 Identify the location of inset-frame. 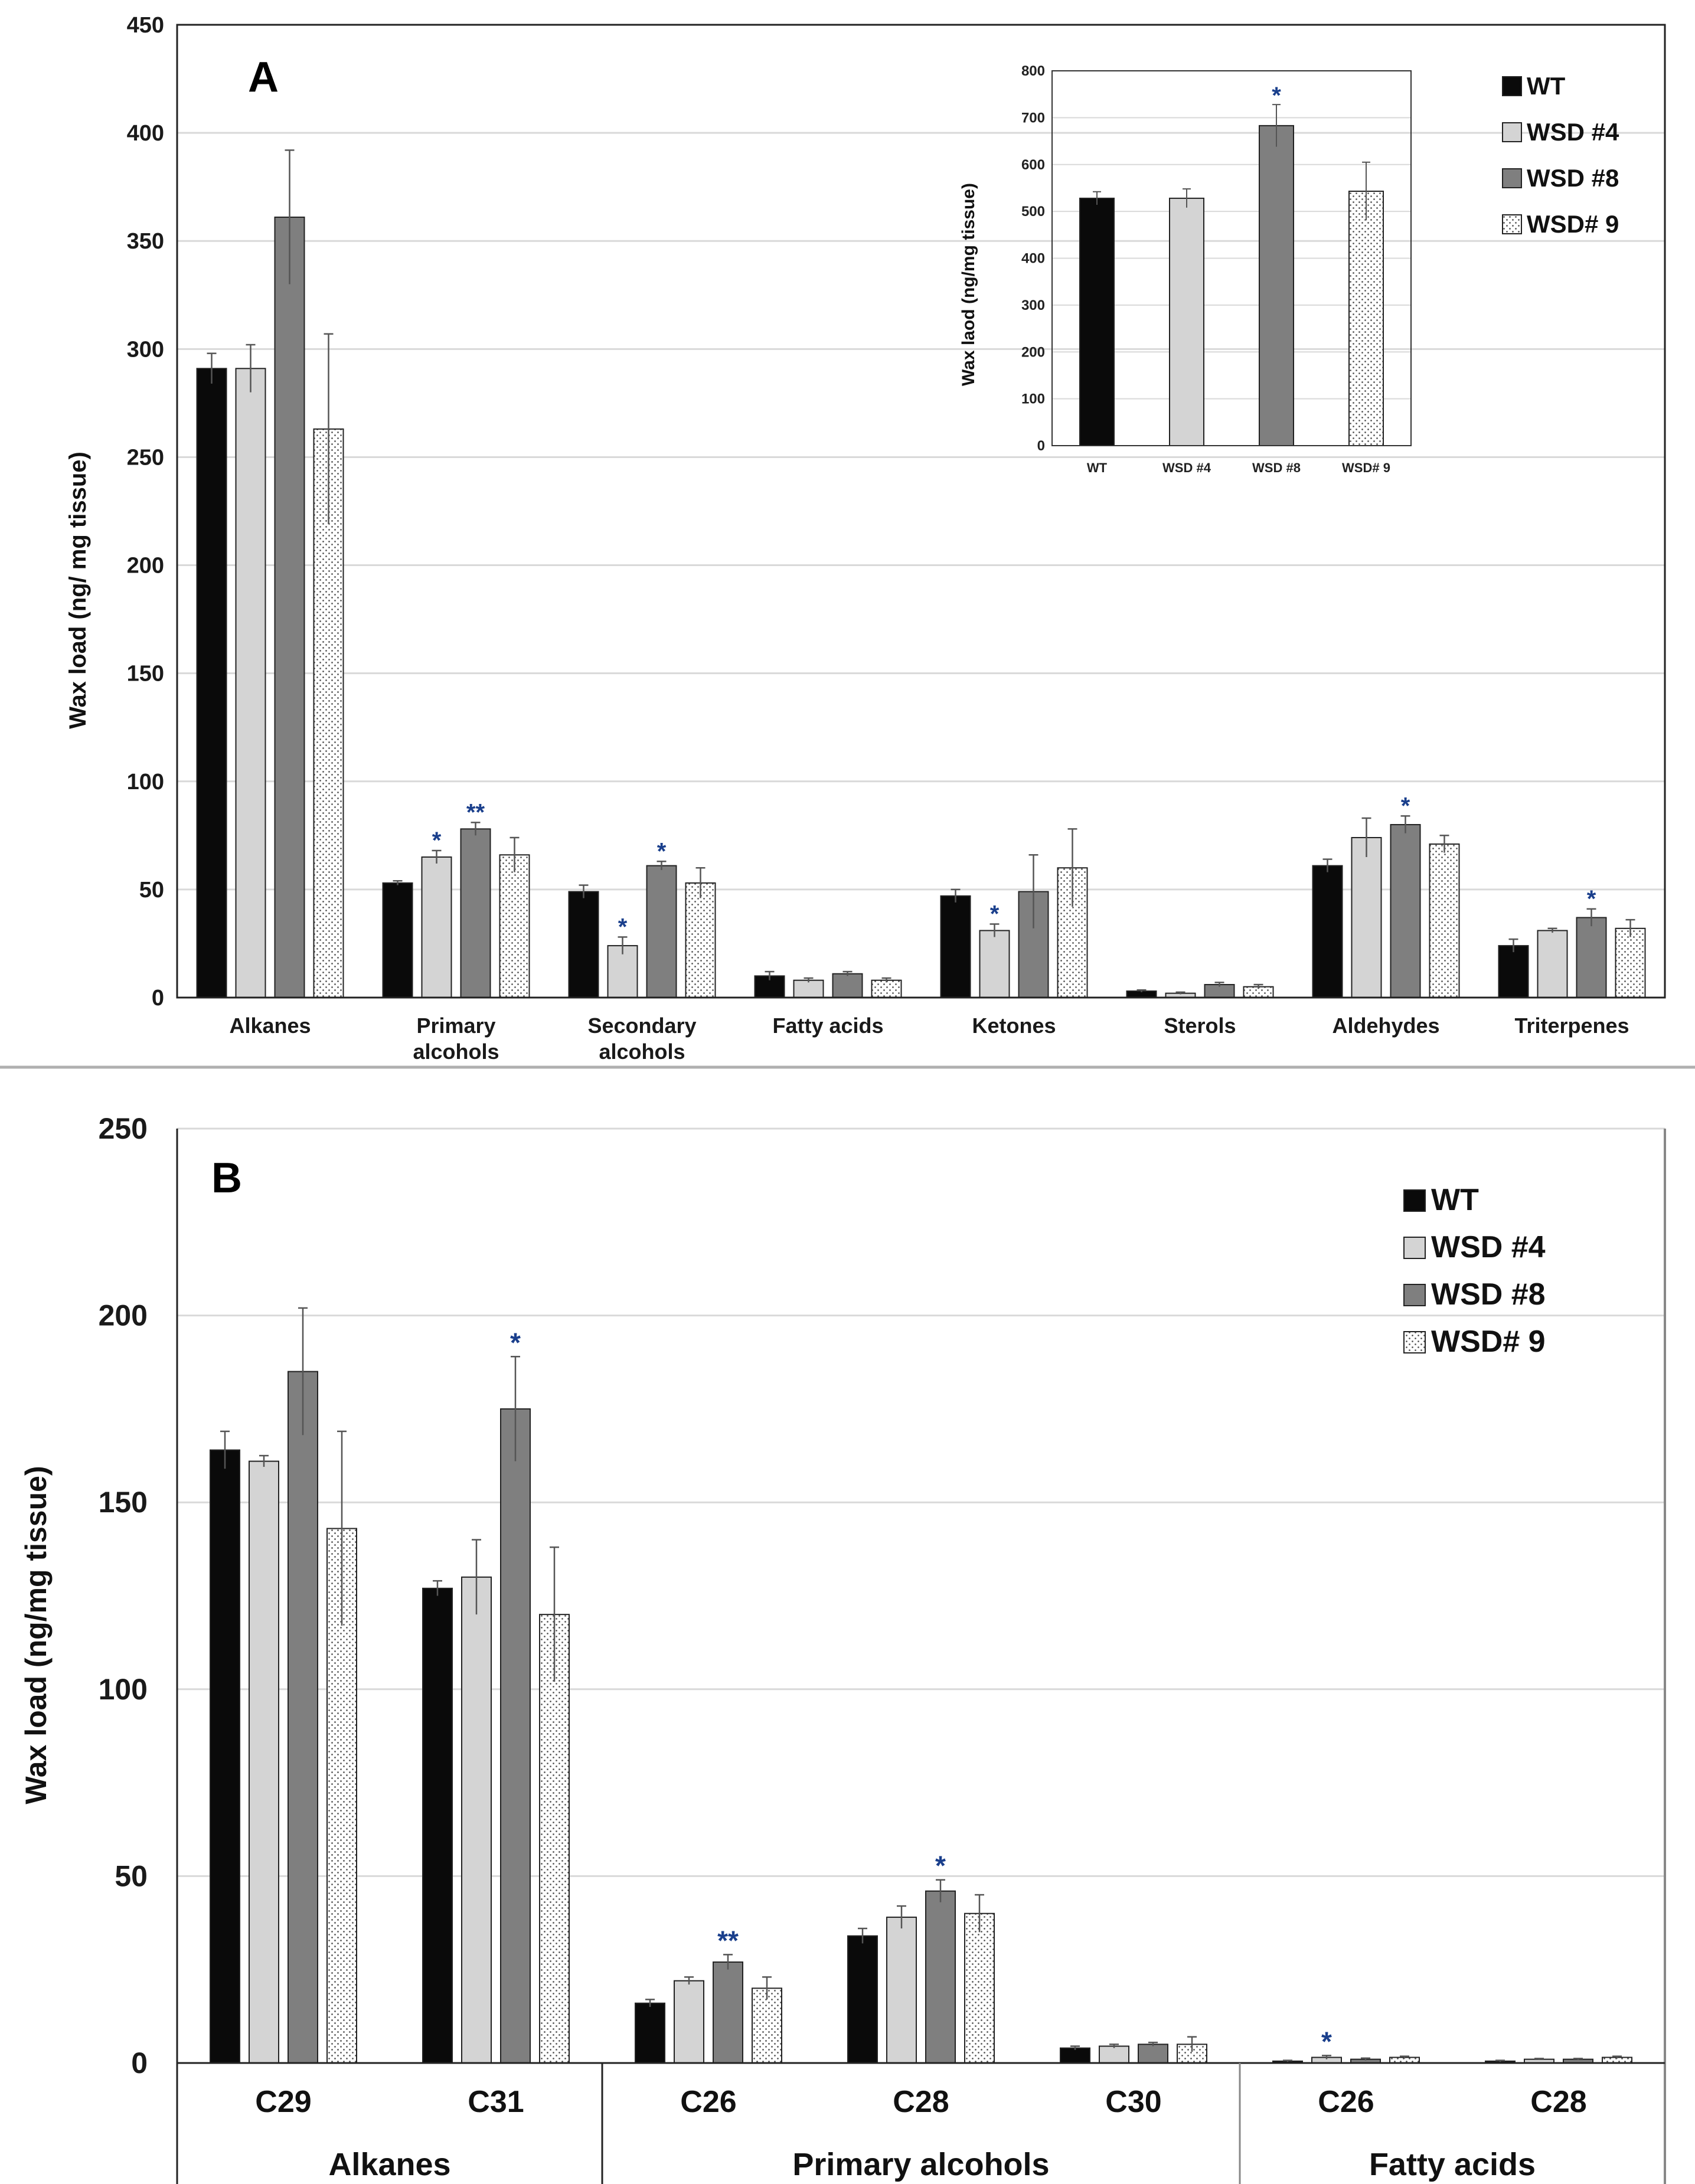
(1232, 258).